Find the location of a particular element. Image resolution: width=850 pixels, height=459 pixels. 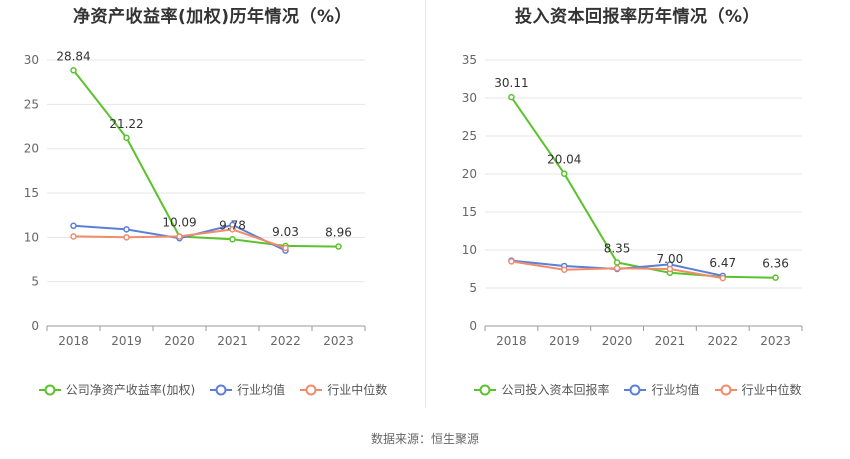

data-label: 20.04 is located at coordinates (564, 160).